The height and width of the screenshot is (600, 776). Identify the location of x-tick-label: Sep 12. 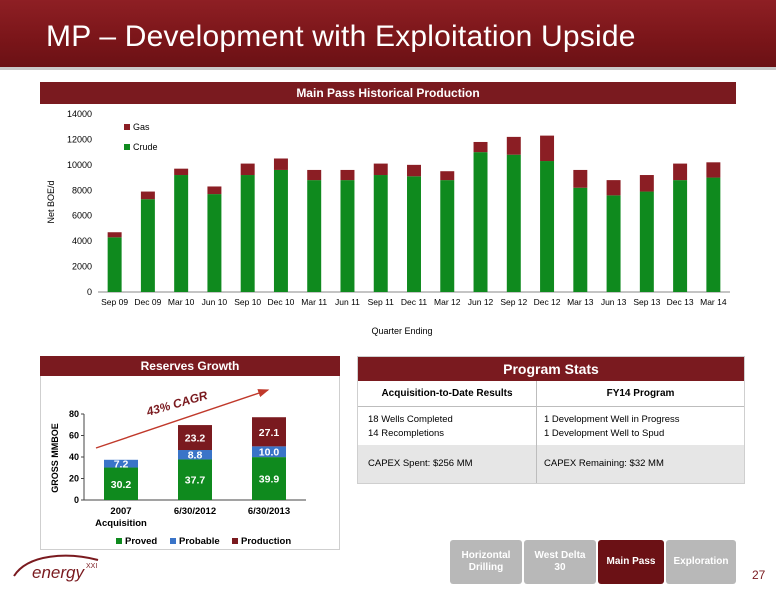
(513, 302).